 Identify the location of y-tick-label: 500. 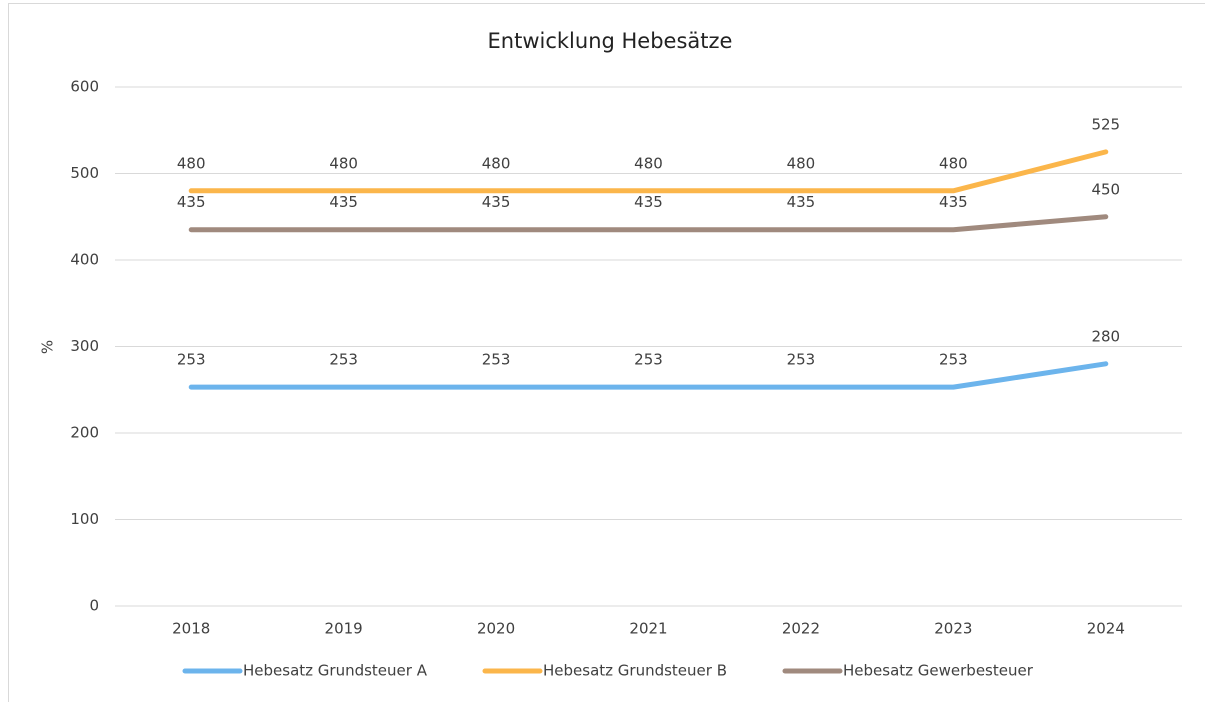
(84, 173).